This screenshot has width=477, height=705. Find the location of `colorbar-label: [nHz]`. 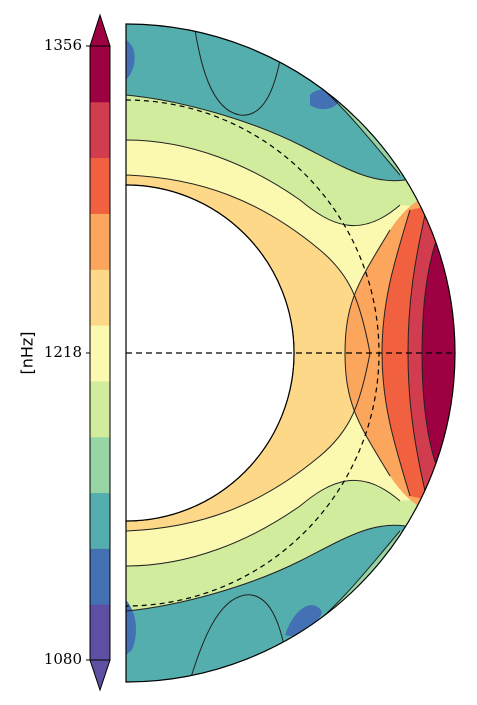

colorbar-label: [nHz] is located at coordinates (27, 352).